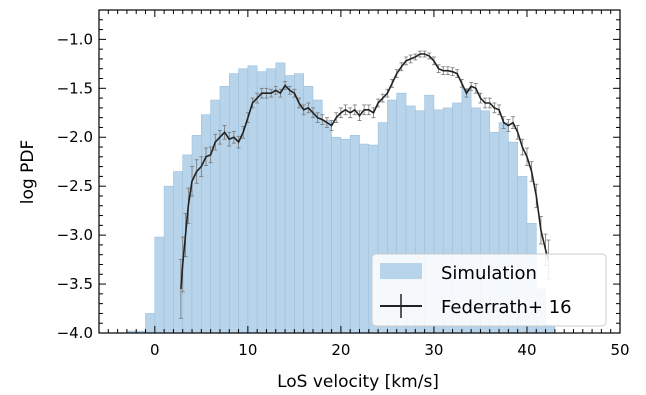 The width and height of the screenshot is (646, 395). I want to click on x-axis-label: LoS velocity [km/s], so click(358, 382).